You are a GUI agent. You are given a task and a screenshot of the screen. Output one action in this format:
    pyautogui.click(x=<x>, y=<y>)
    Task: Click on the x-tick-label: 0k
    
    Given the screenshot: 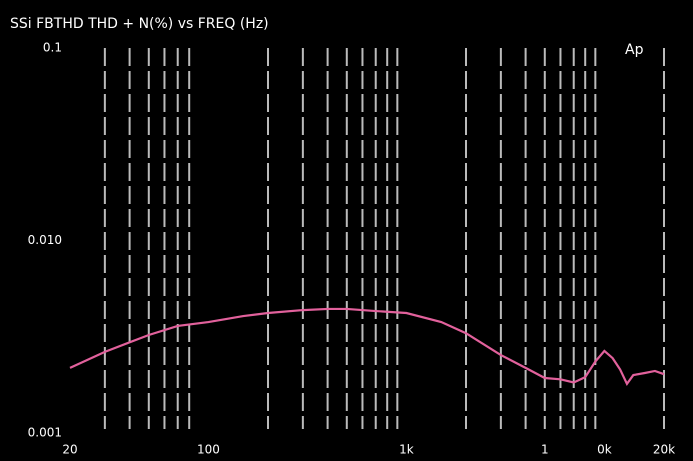 What is the action you would take?
    pyautogui.click(x=604, y=450)
    